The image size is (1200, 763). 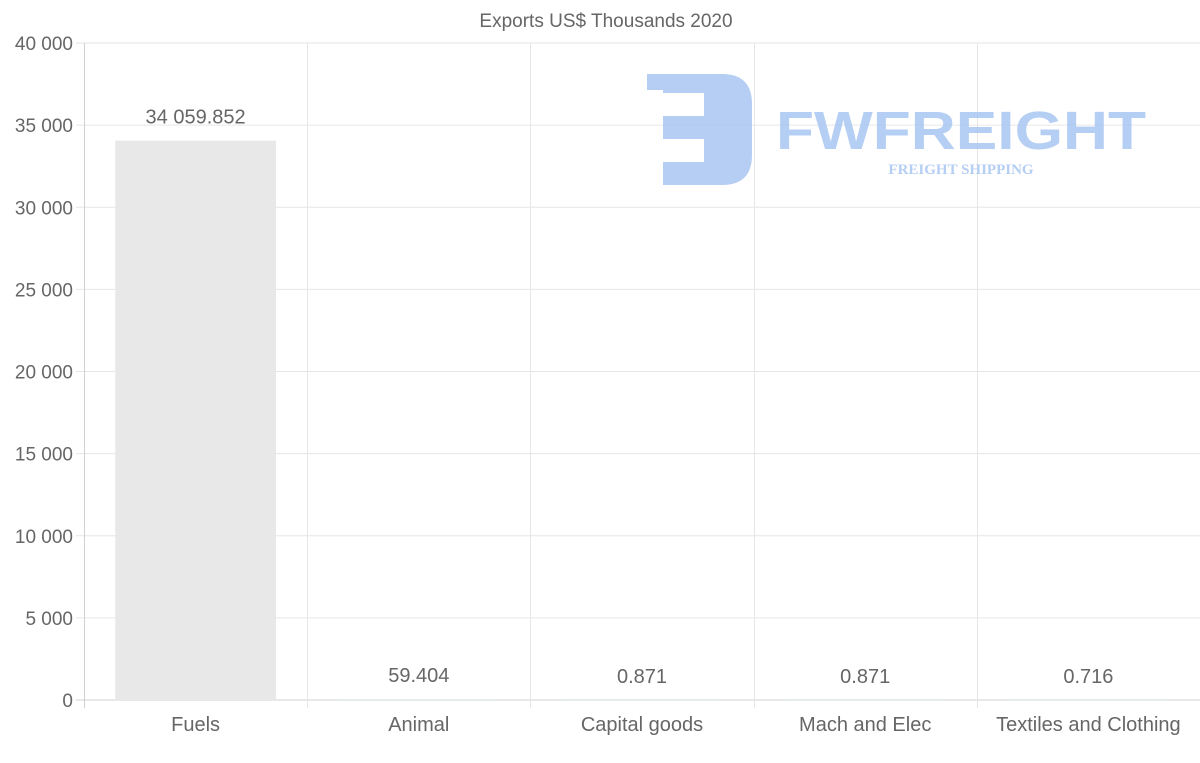 I want to click on watermark-logo: FWFREIGHT FREIGHT SHIPPING, so click(x=896, y=129).